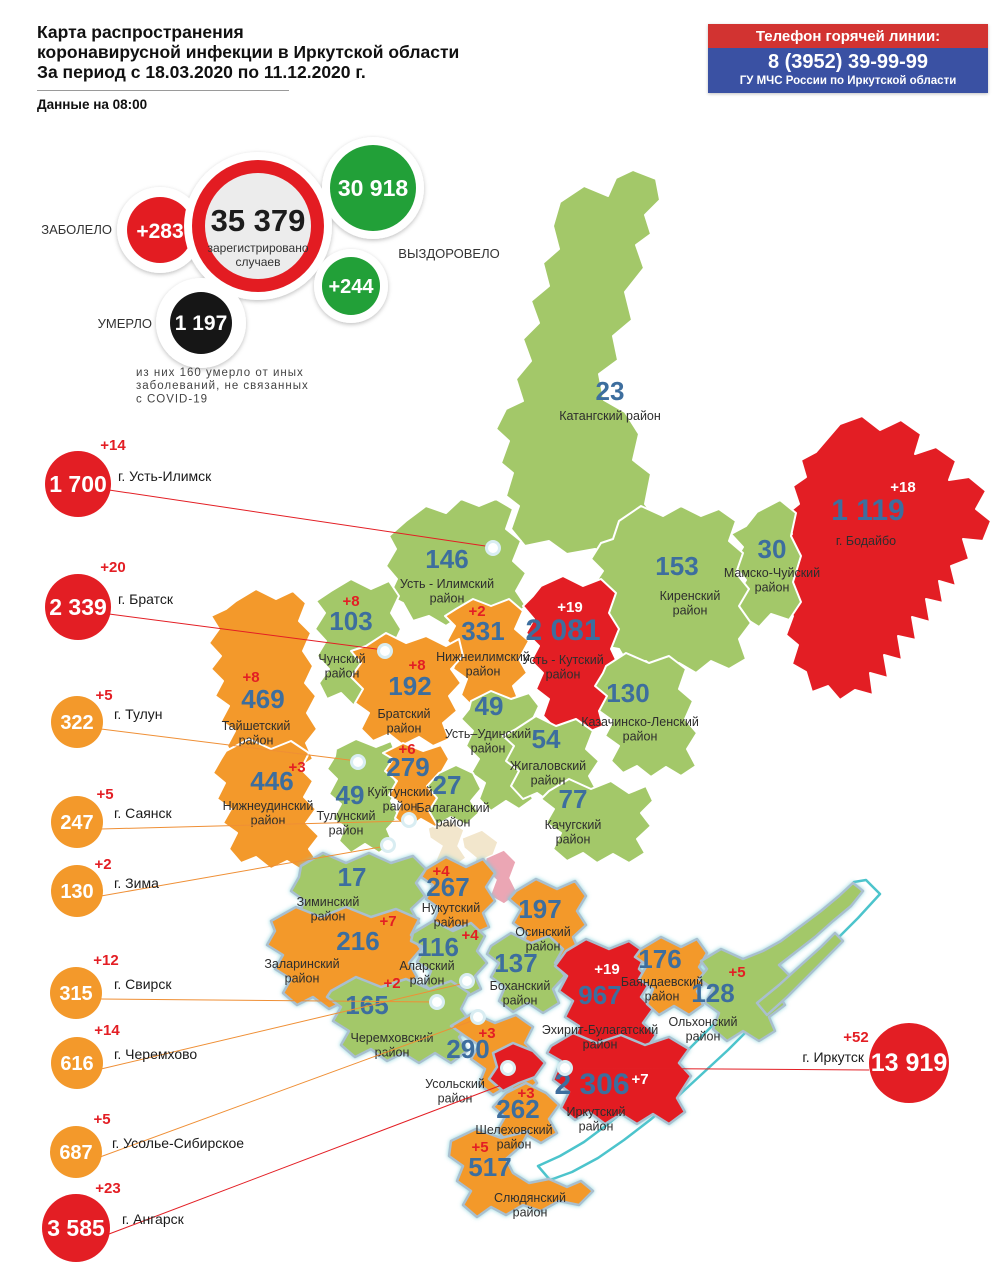 The height and width of the screenshot is (1280, 1005). Describe the element at coordinates (543, 939) in the screenshot. I see `region-name: Осинский район` at that location.